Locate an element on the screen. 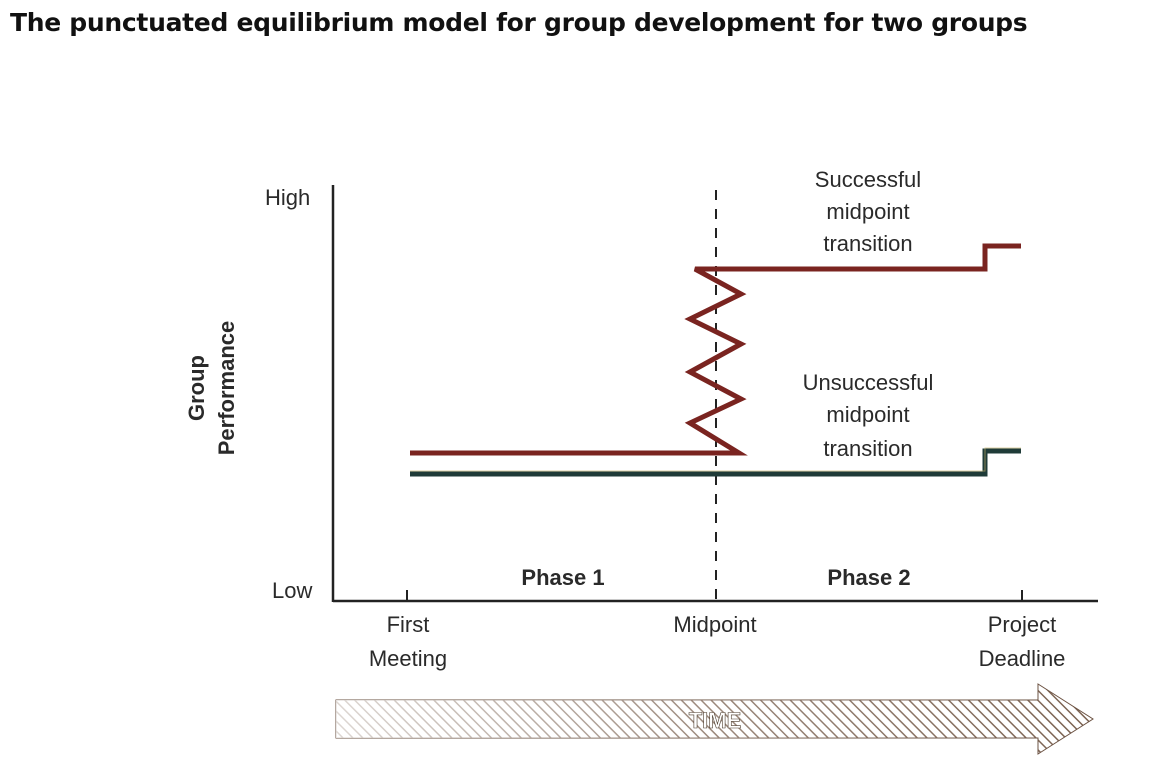 The width and height of the screenshot is (1156, 778). time-arrow: TIME is located at coordinates (714, 719).